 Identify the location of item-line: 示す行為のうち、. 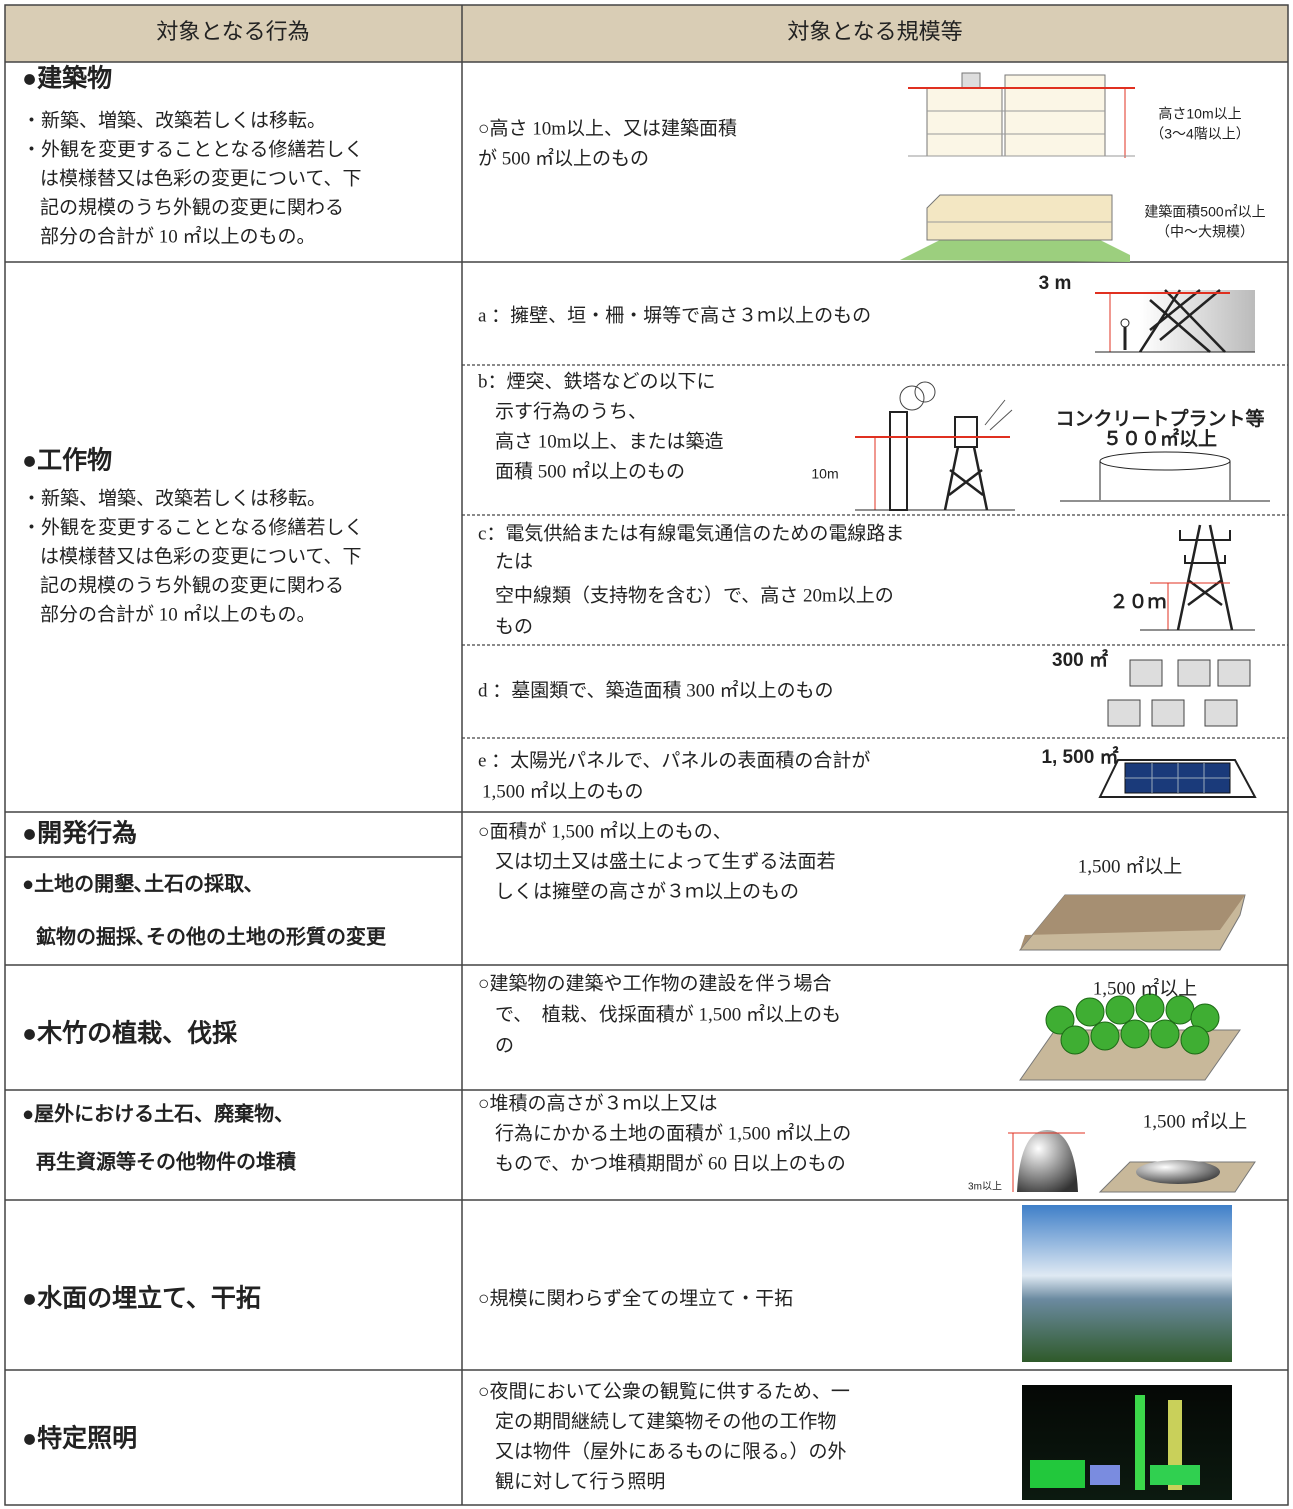
(571, 411).